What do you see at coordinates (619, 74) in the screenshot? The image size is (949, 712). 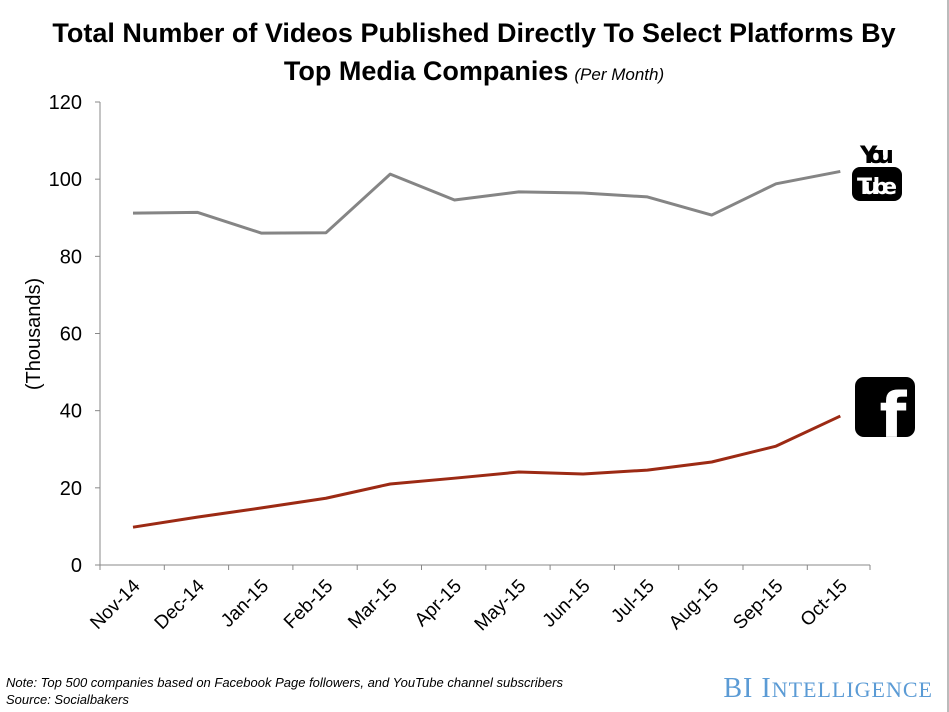 I see `chart-subtitle: (Per Month)` at bounding box center [619, 74].